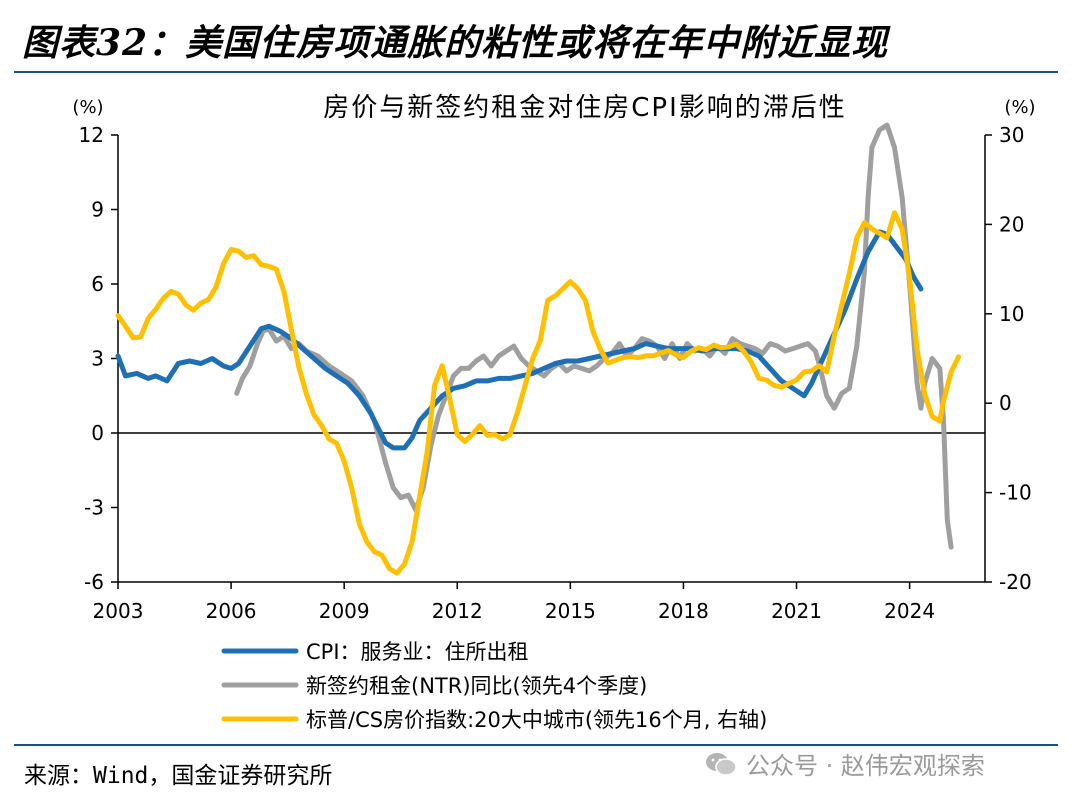 The image size is (1080, 803). I want to click on source-note: 来源：Wind，国金证券研究所, so click(178, 776).